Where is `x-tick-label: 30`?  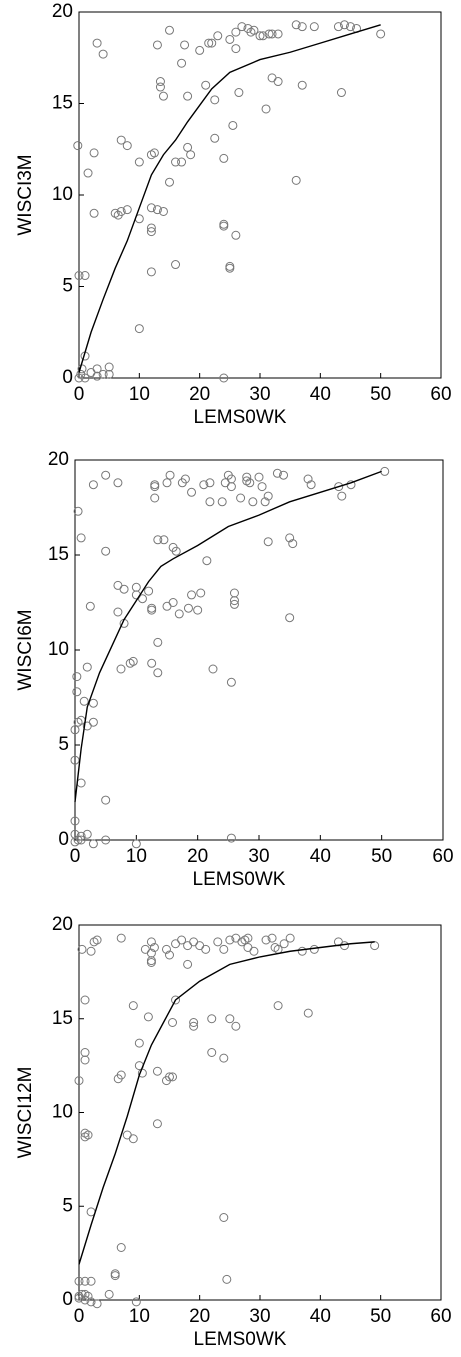 x-tick-label: 30 is located at coordinates (258, 856).